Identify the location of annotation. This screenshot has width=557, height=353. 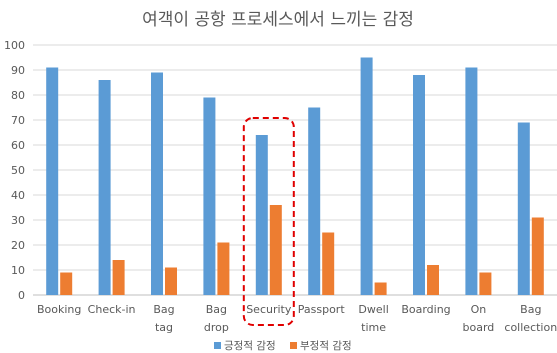
(268, 221).